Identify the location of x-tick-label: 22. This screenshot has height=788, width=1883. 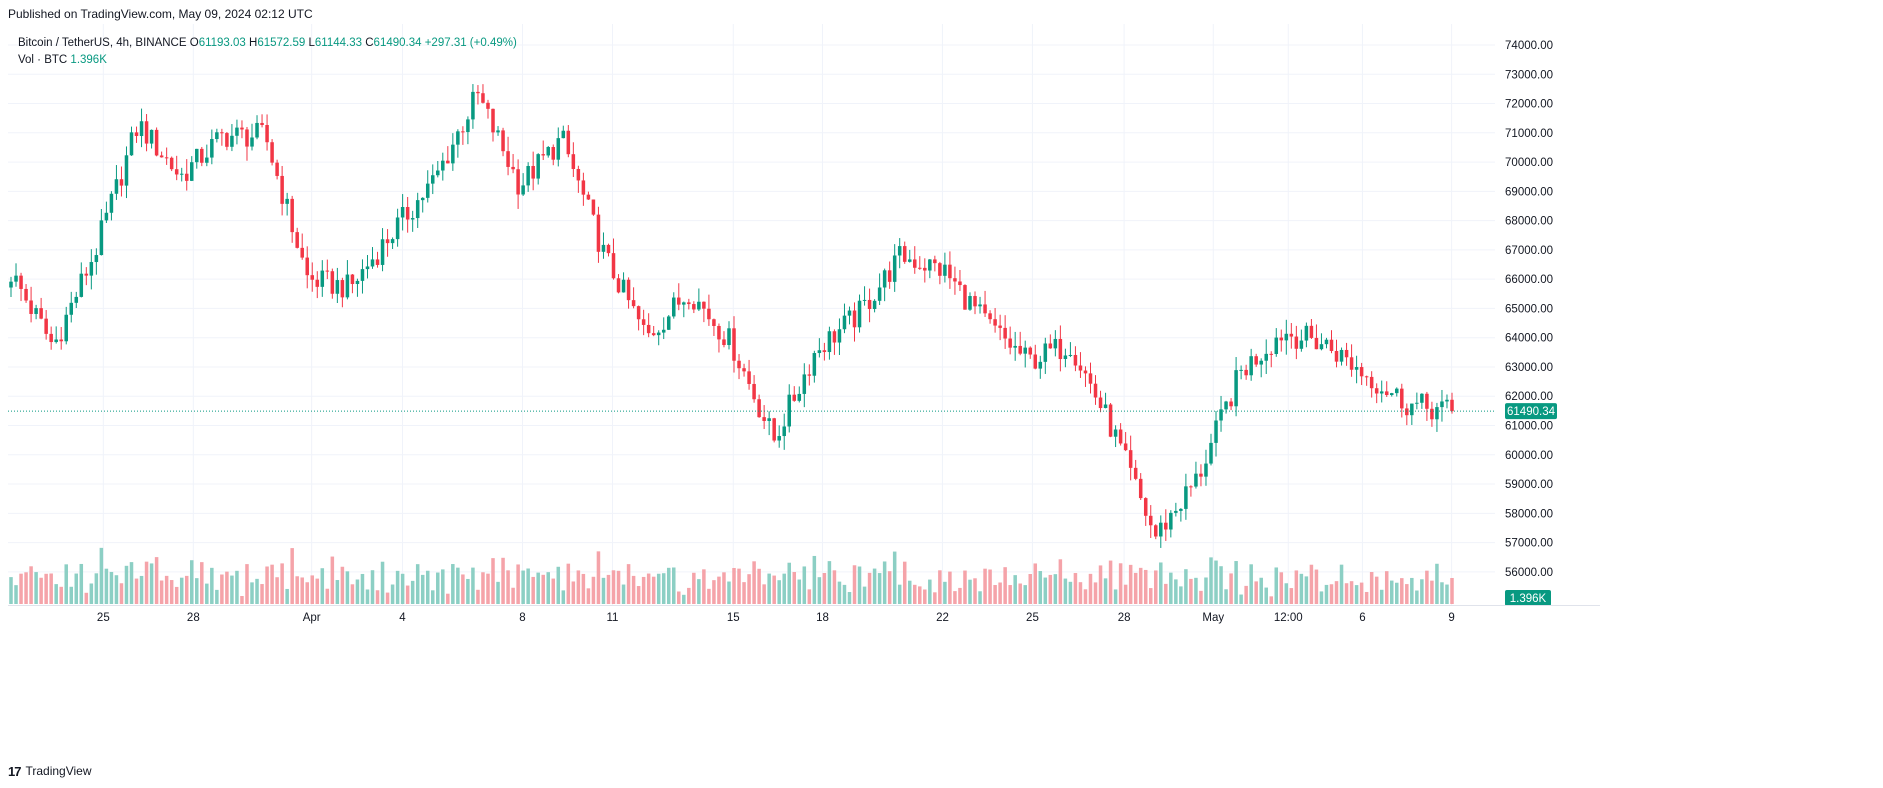
(942, 618).